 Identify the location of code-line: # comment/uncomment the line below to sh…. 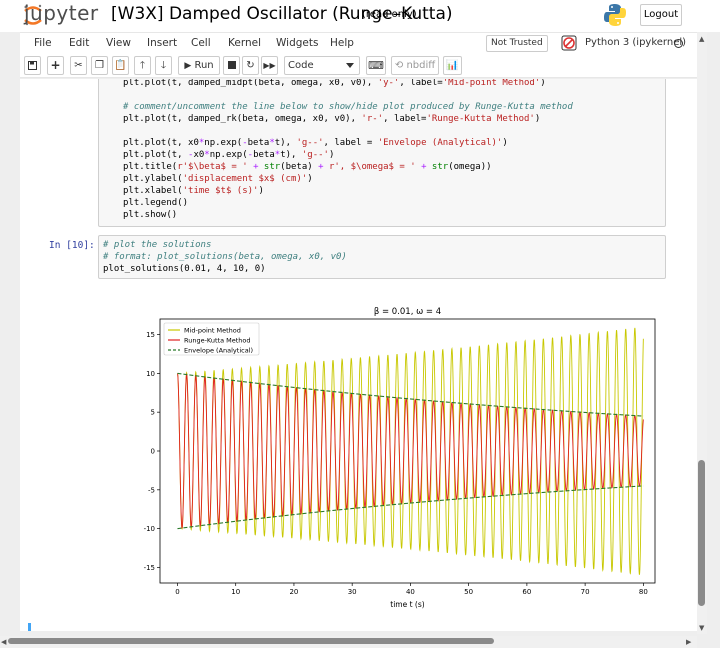
(348, 107).